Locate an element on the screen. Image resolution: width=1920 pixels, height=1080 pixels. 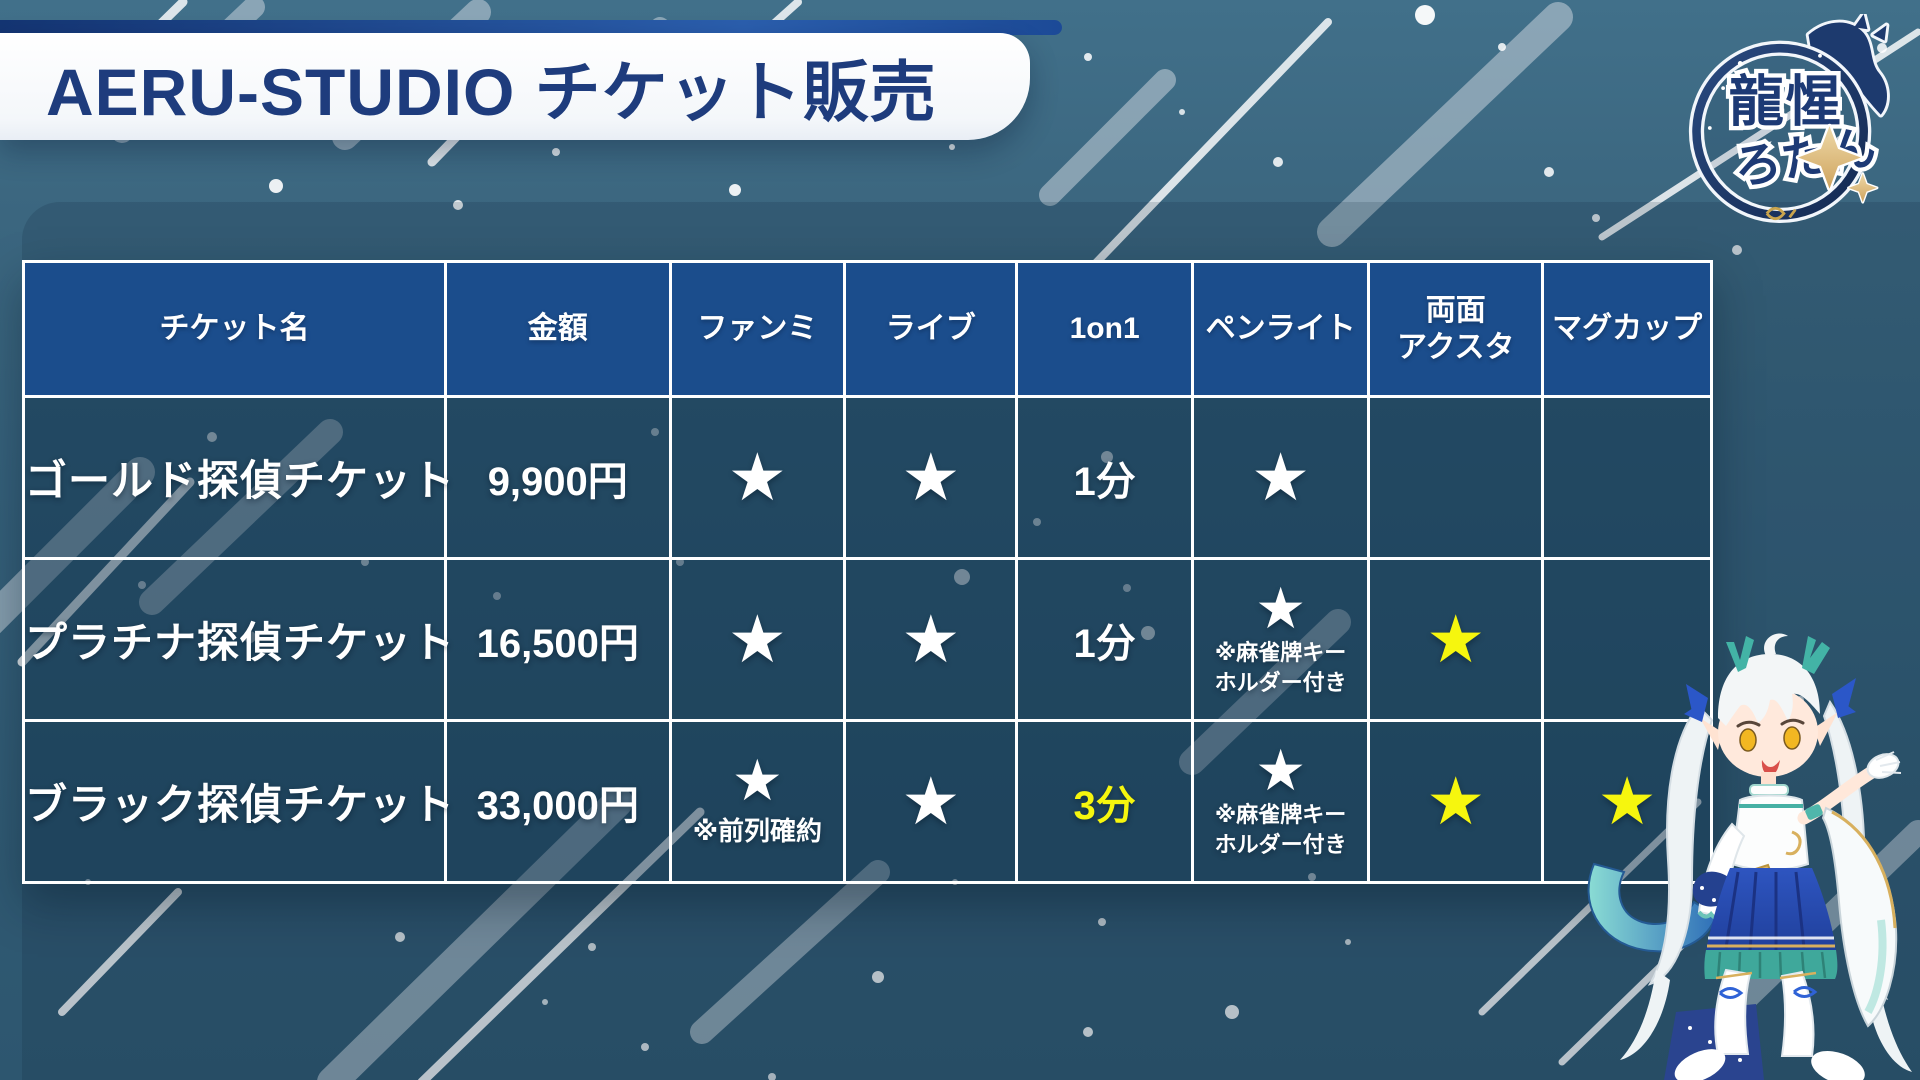
page-title: AERU-STUDIO チケット販売 is located at coordinates (491, 91).